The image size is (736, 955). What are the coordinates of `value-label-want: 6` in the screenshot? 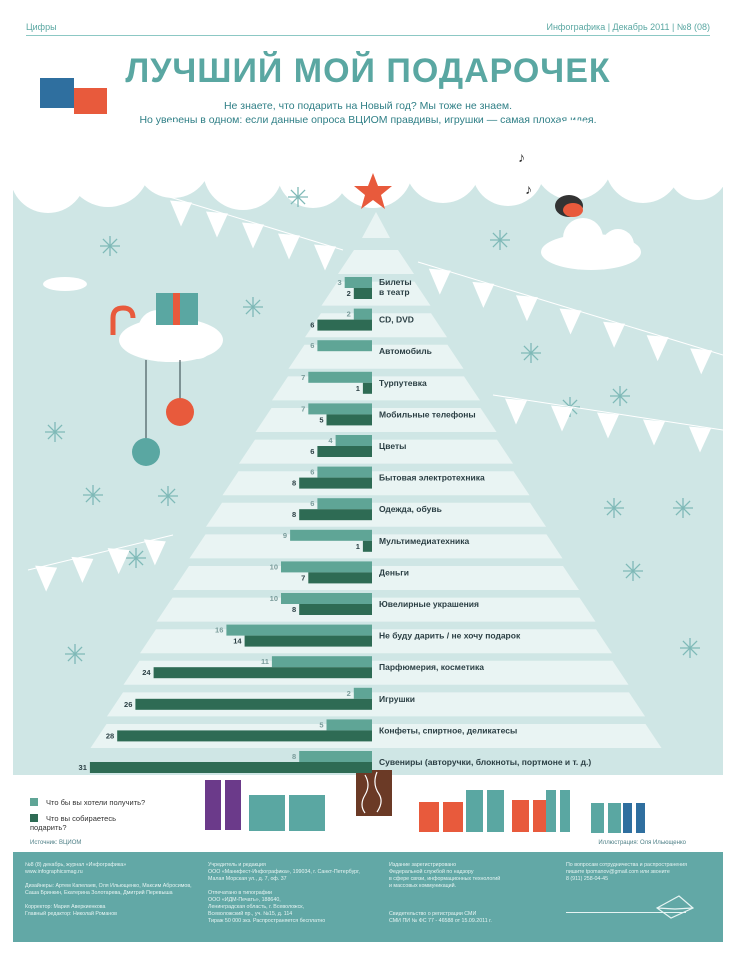 It's located at (312, 345).